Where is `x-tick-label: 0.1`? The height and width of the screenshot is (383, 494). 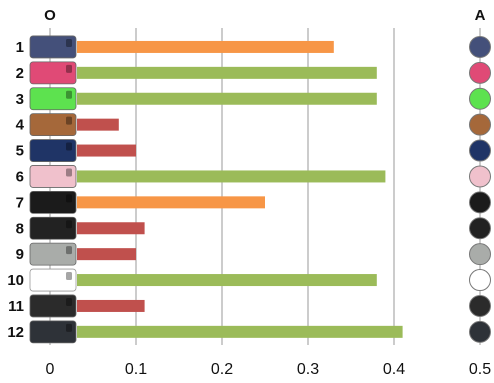
x-tick-label: 0.1 is located at coordinates (136, 369).